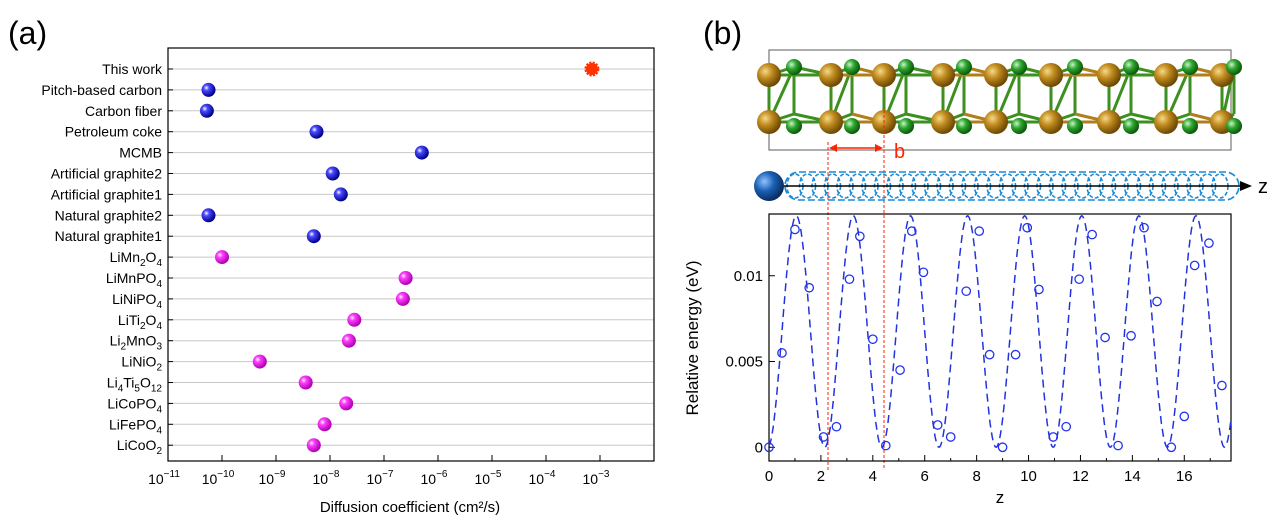  Describe the element at coordinates (769, 476) in the screenshot. I see `x-tick-label: 0` at that location.